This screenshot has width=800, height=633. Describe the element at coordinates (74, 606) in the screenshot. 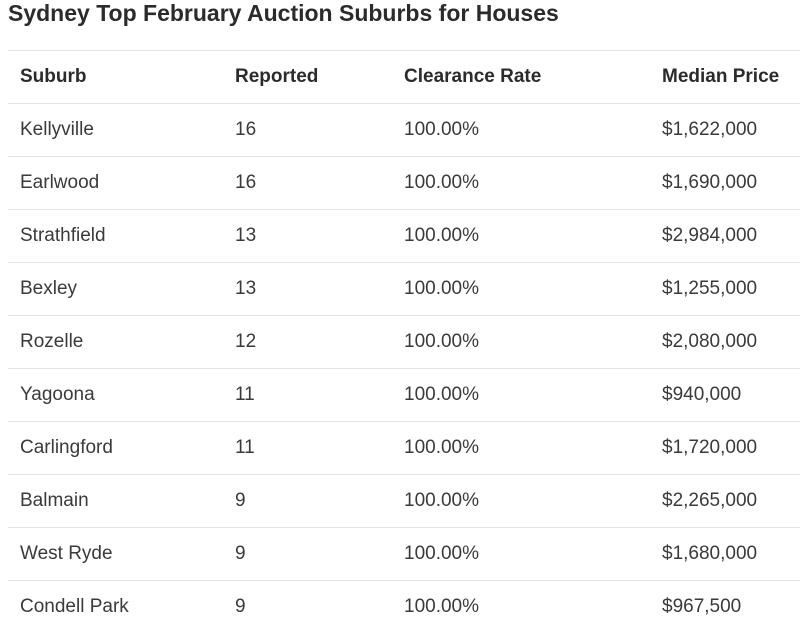

I see `cell-suburb: Condell Park` at that location.